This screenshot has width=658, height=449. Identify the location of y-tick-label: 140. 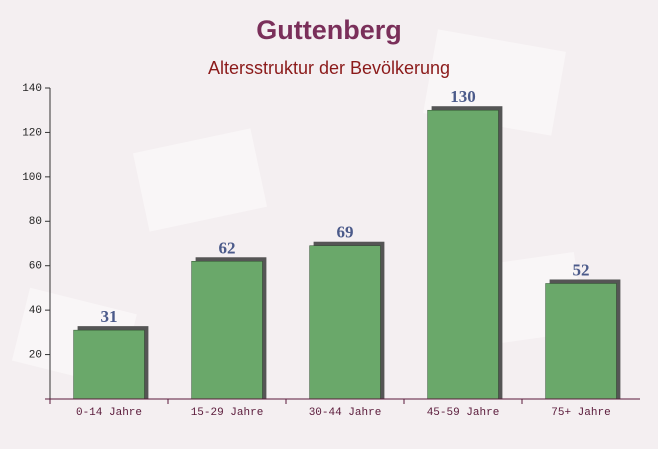
(32, 89).